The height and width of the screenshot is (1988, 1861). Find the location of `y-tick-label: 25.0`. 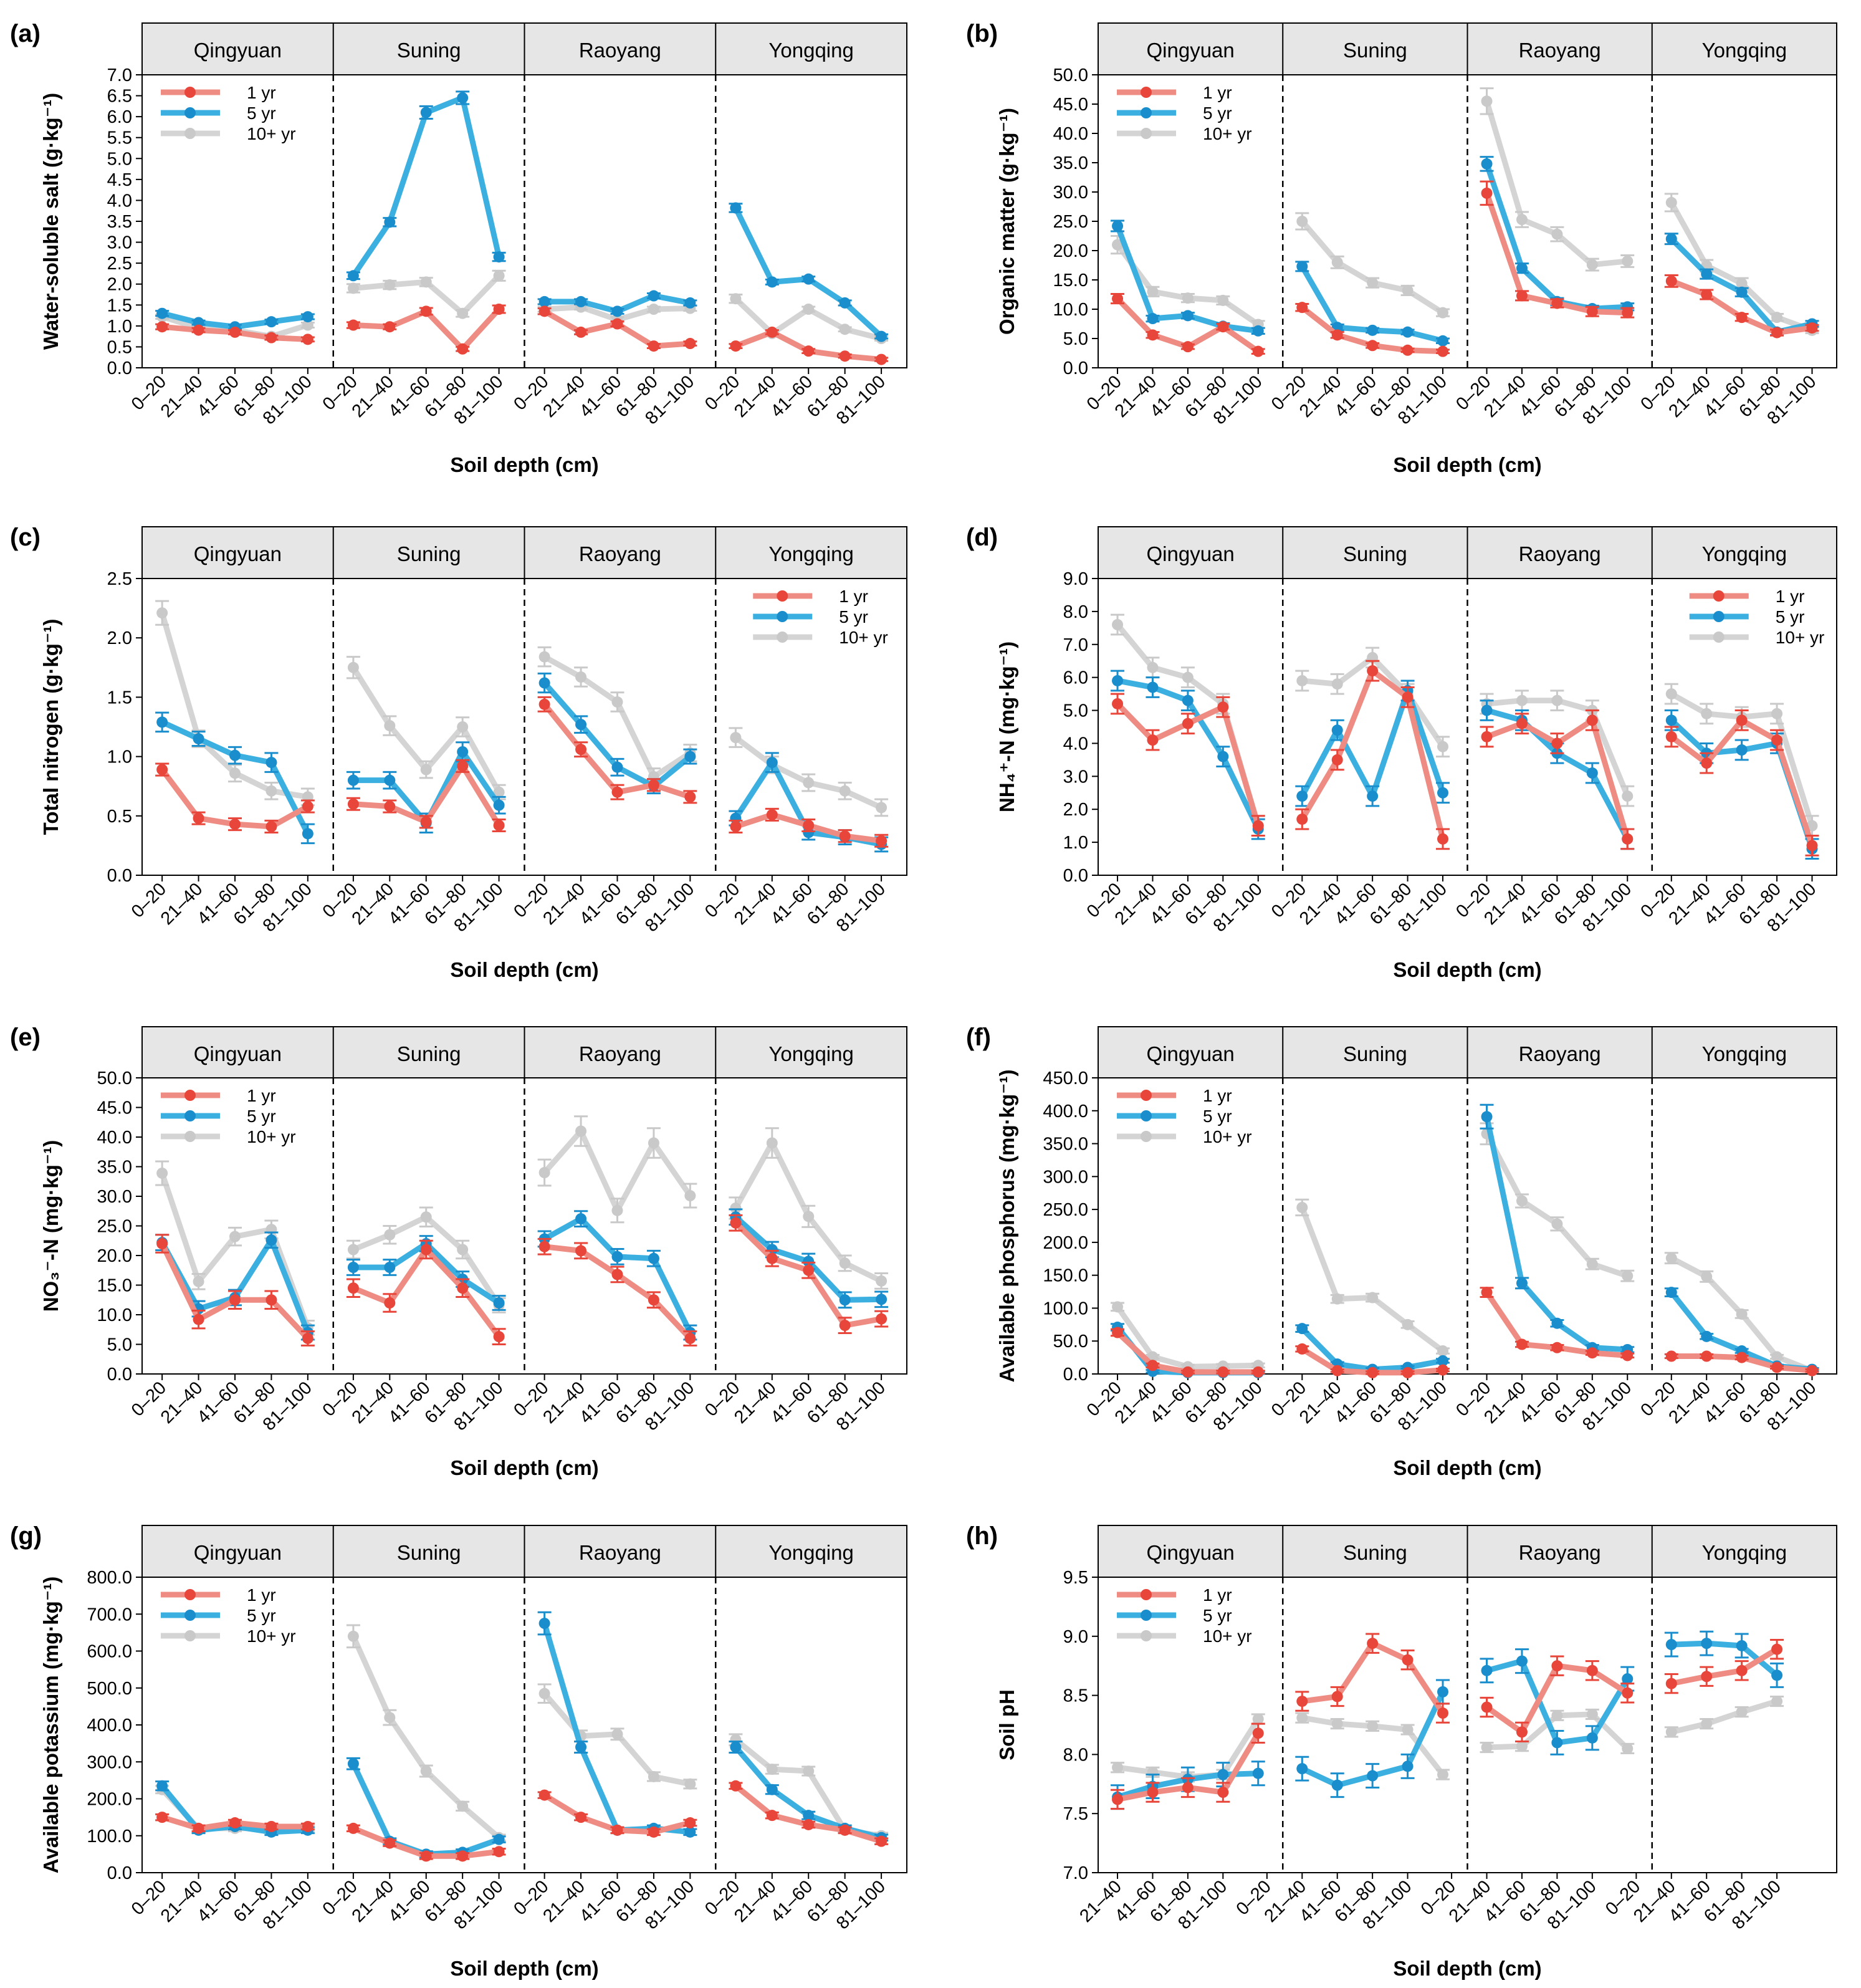

y-tick-label: 25.0 is located at coordinates (1070, 222).